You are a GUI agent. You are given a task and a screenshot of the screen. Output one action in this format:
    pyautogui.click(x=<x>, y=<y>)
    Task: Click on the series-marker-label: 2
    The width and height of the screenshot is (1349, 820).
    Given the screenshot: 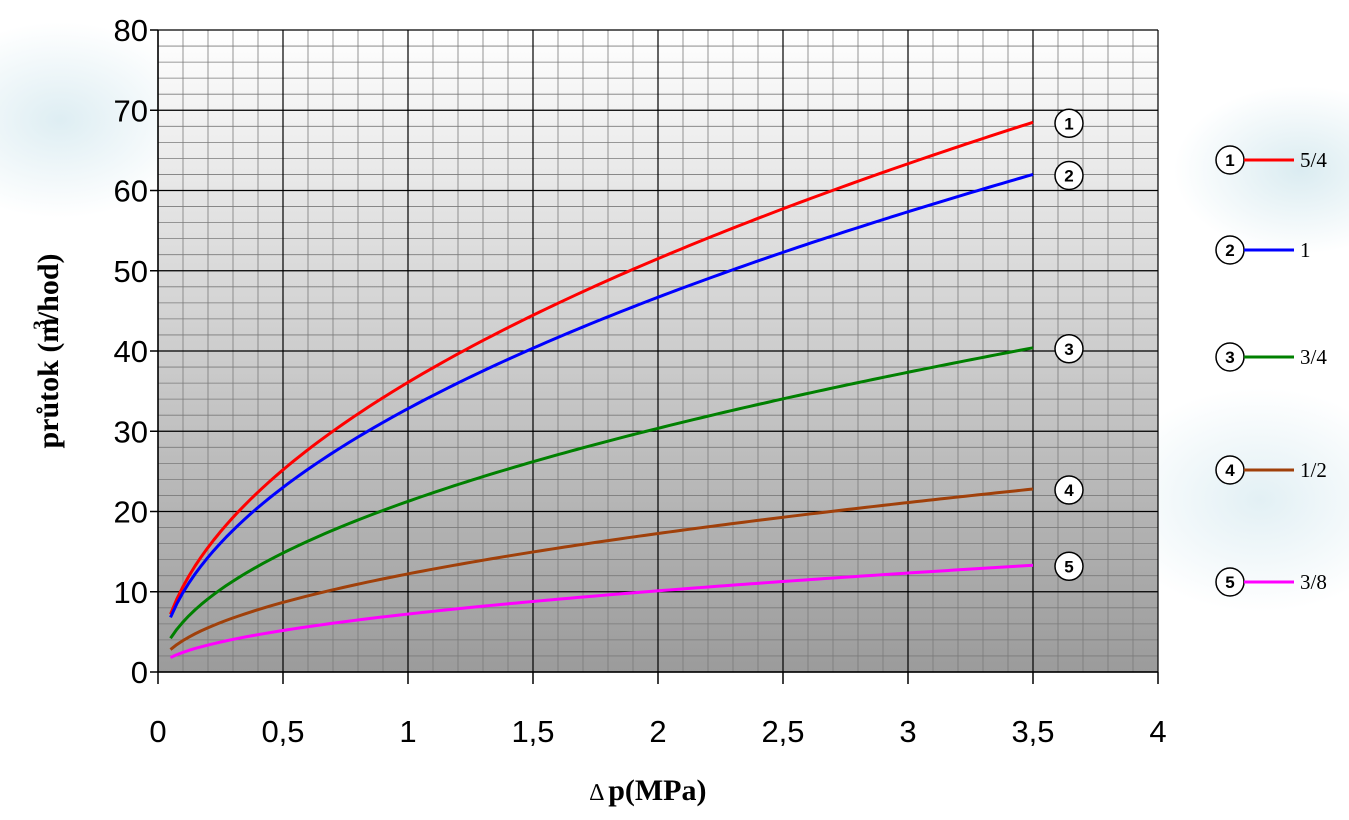 What is the action you would take?
    pyautogui.click(x=1068, y=175)
    